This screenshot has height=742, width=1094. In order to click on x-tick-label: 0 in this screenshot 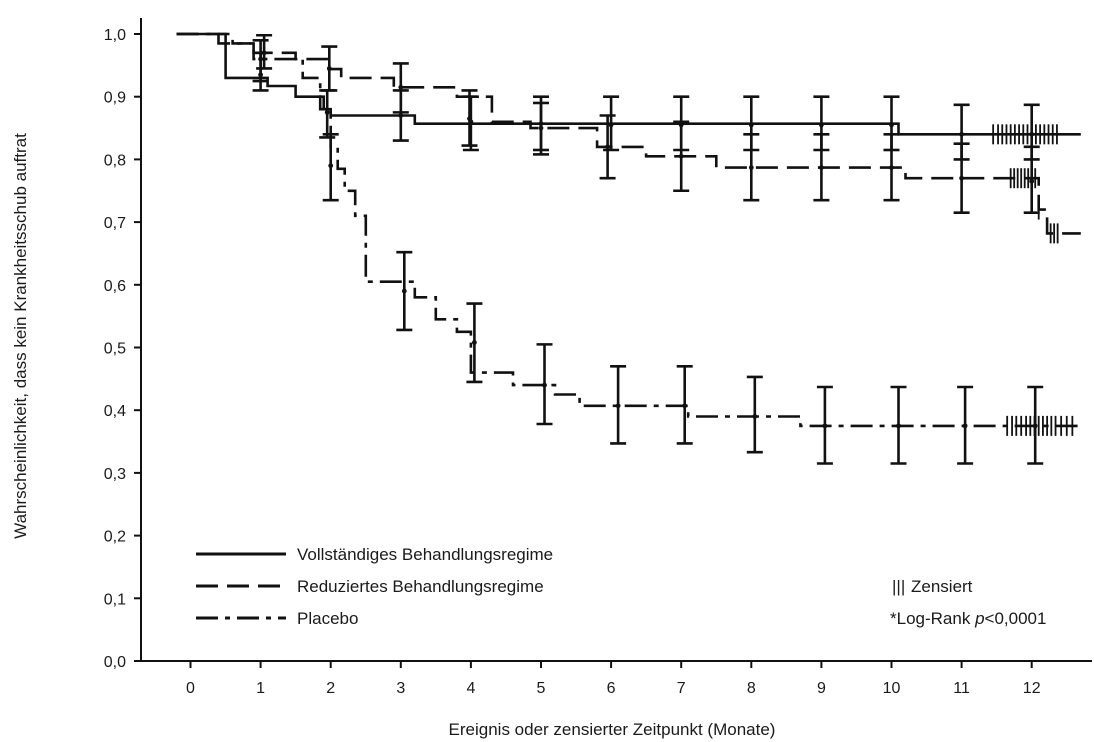, I will do `click(190, 688)`.